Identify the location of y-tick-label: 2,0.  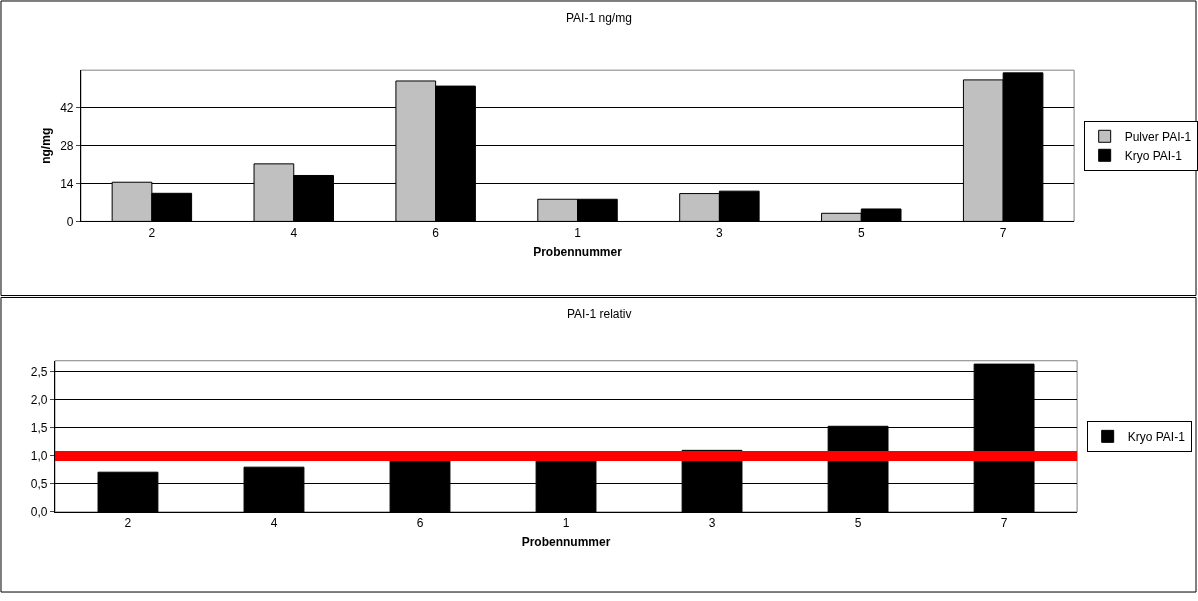
(39, 400).